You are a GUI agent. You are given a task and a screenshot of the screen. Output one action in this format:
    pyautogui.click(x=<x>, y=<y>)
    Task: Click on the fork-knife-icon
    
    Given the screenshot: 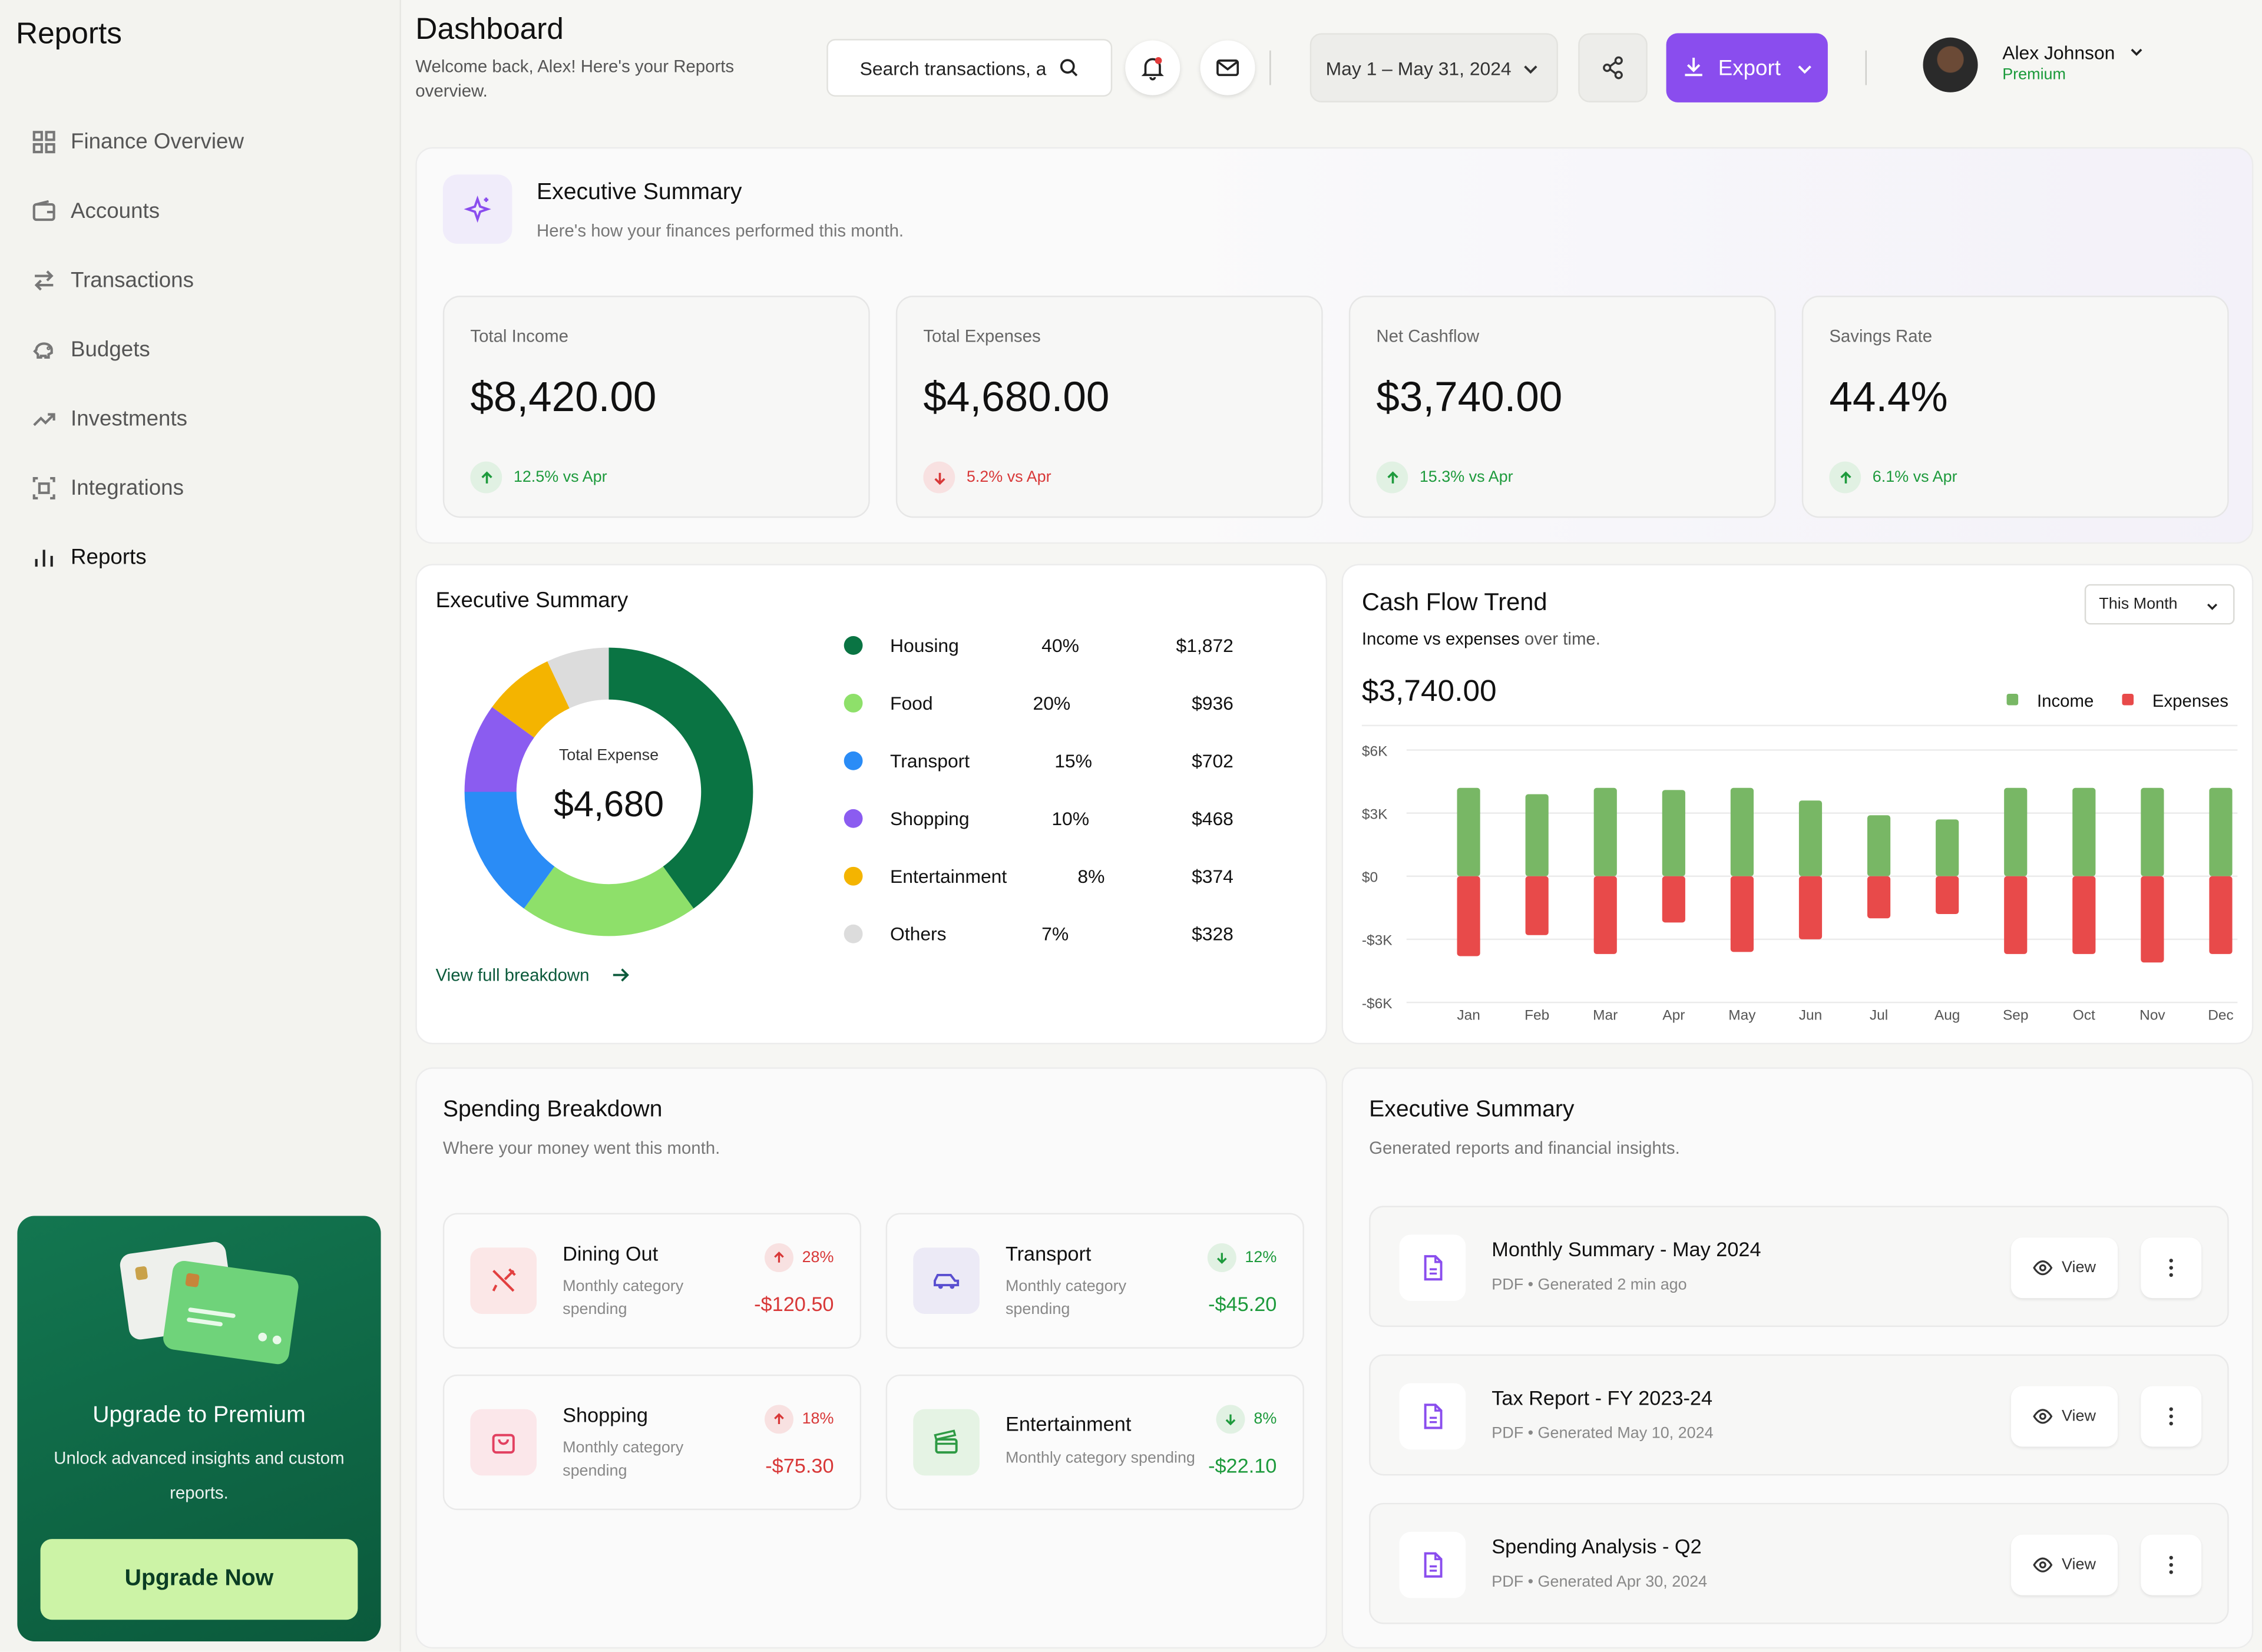 What is the action you would take?
    pyautogui.click(x=504, y=1280)
    